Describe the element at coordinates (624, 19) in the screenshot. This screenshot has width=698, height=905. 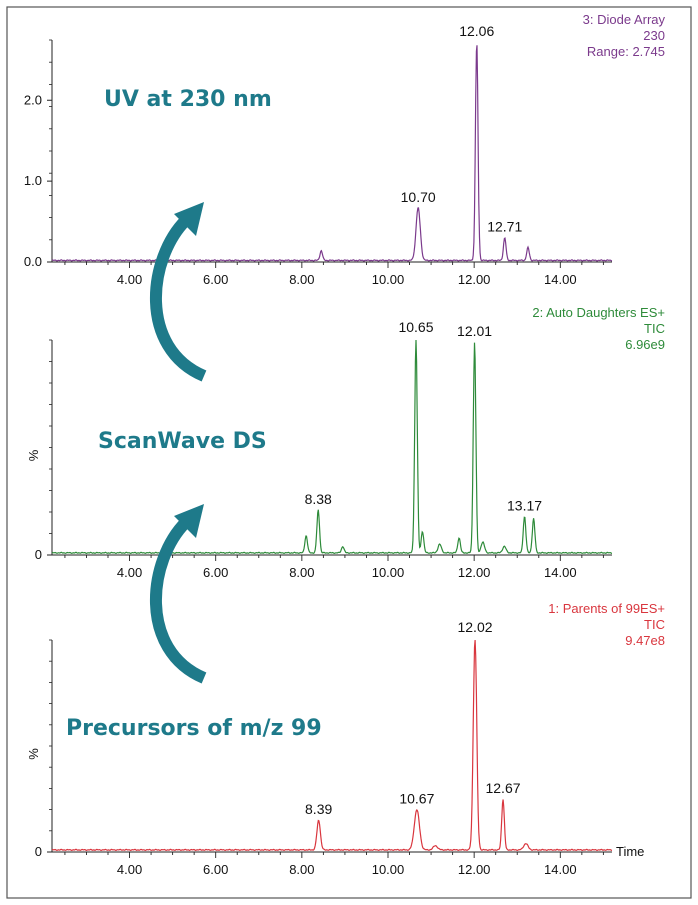
I see `series-info-line: 3: Diode Array` at that location.